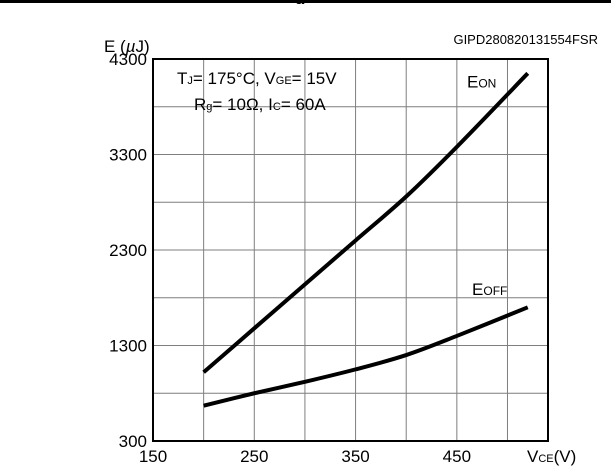 Image resolution: width=611 pixels, height=470 pixels. Describe the element at coordinates (143, 46) in the screenshot. I see `y-axis-label-suffix: J)` at that location.